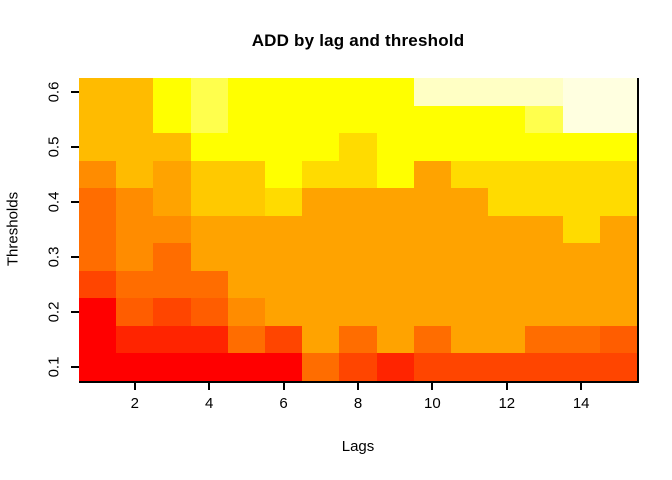  Describe the element at coordinates (358, 446) in the screenshot. I see `x-axis-label: Lags` at that location.